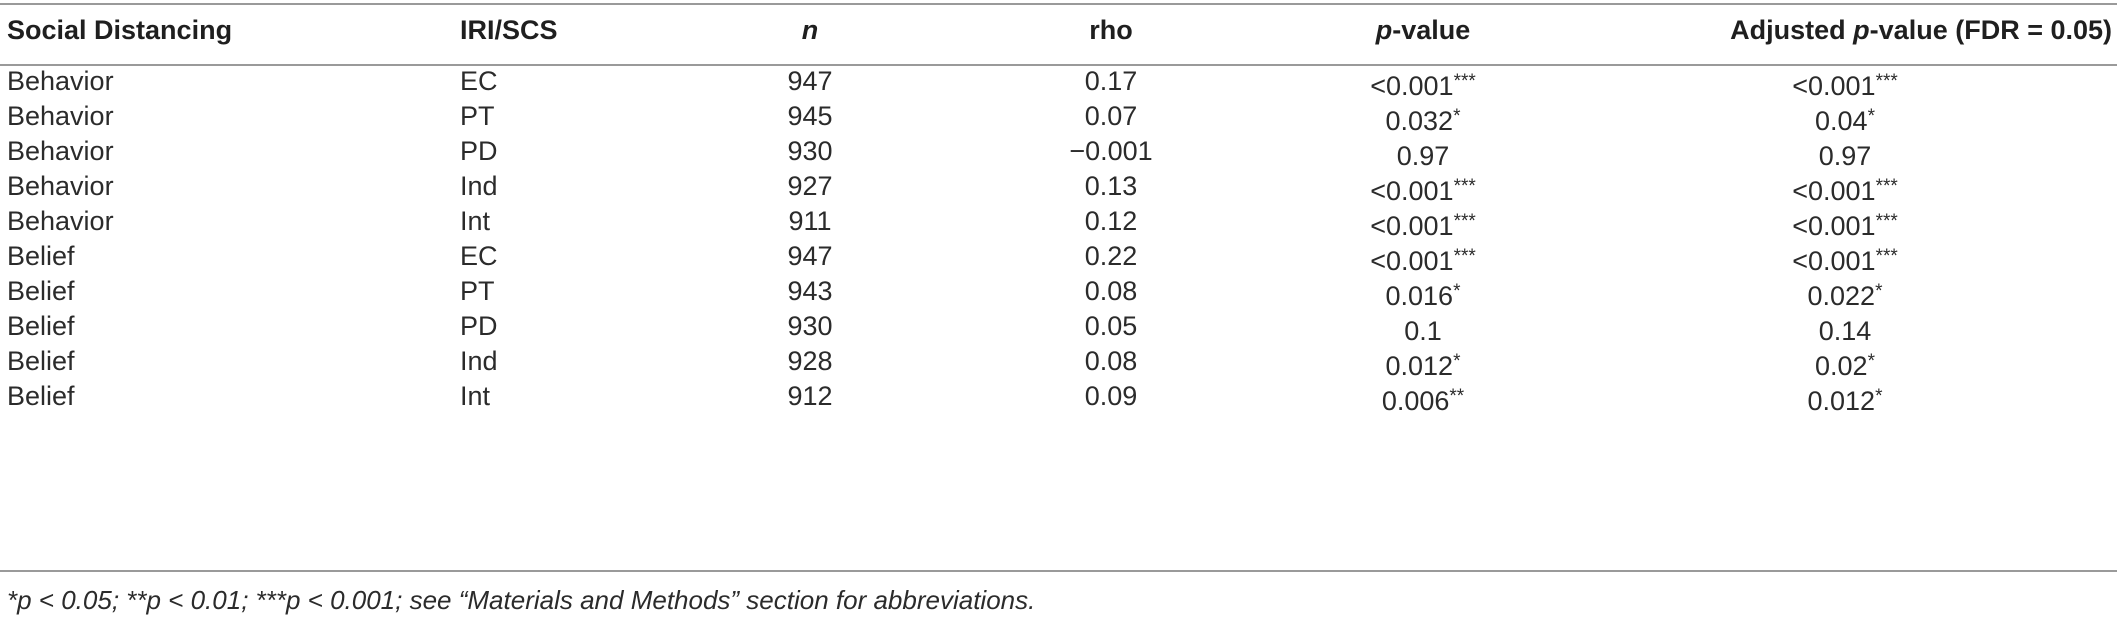  Describe the element at coordinates (1990, 30) in the screenshot. I see `header-adj-rest: -value (FDR = 0.05)` at that location.